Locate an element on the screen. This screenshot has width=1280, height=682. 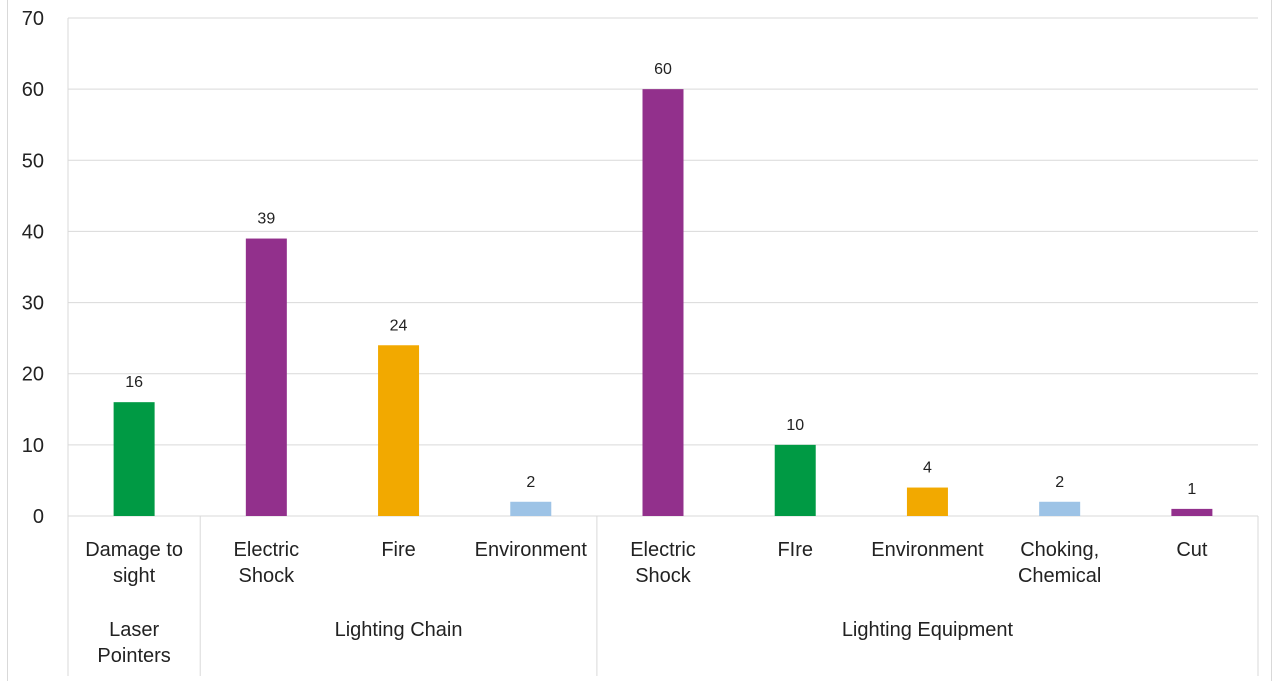
data-label: 16 is located at coordinates (134, 382).